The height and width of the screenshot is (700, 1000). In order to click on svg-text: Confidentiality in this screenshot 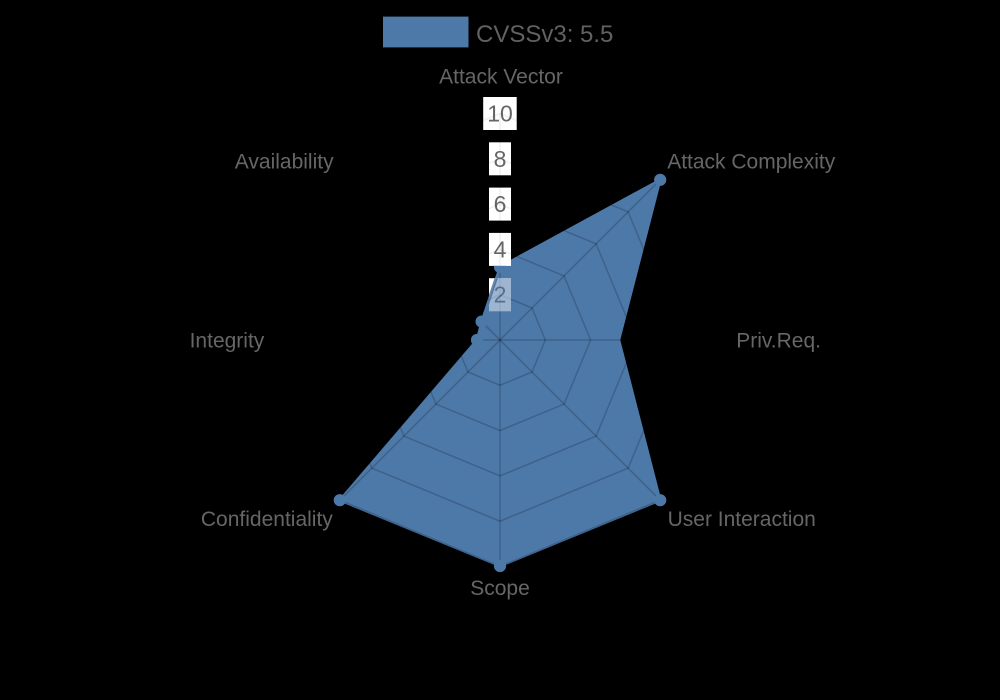, I will do `click(267, 519)`.